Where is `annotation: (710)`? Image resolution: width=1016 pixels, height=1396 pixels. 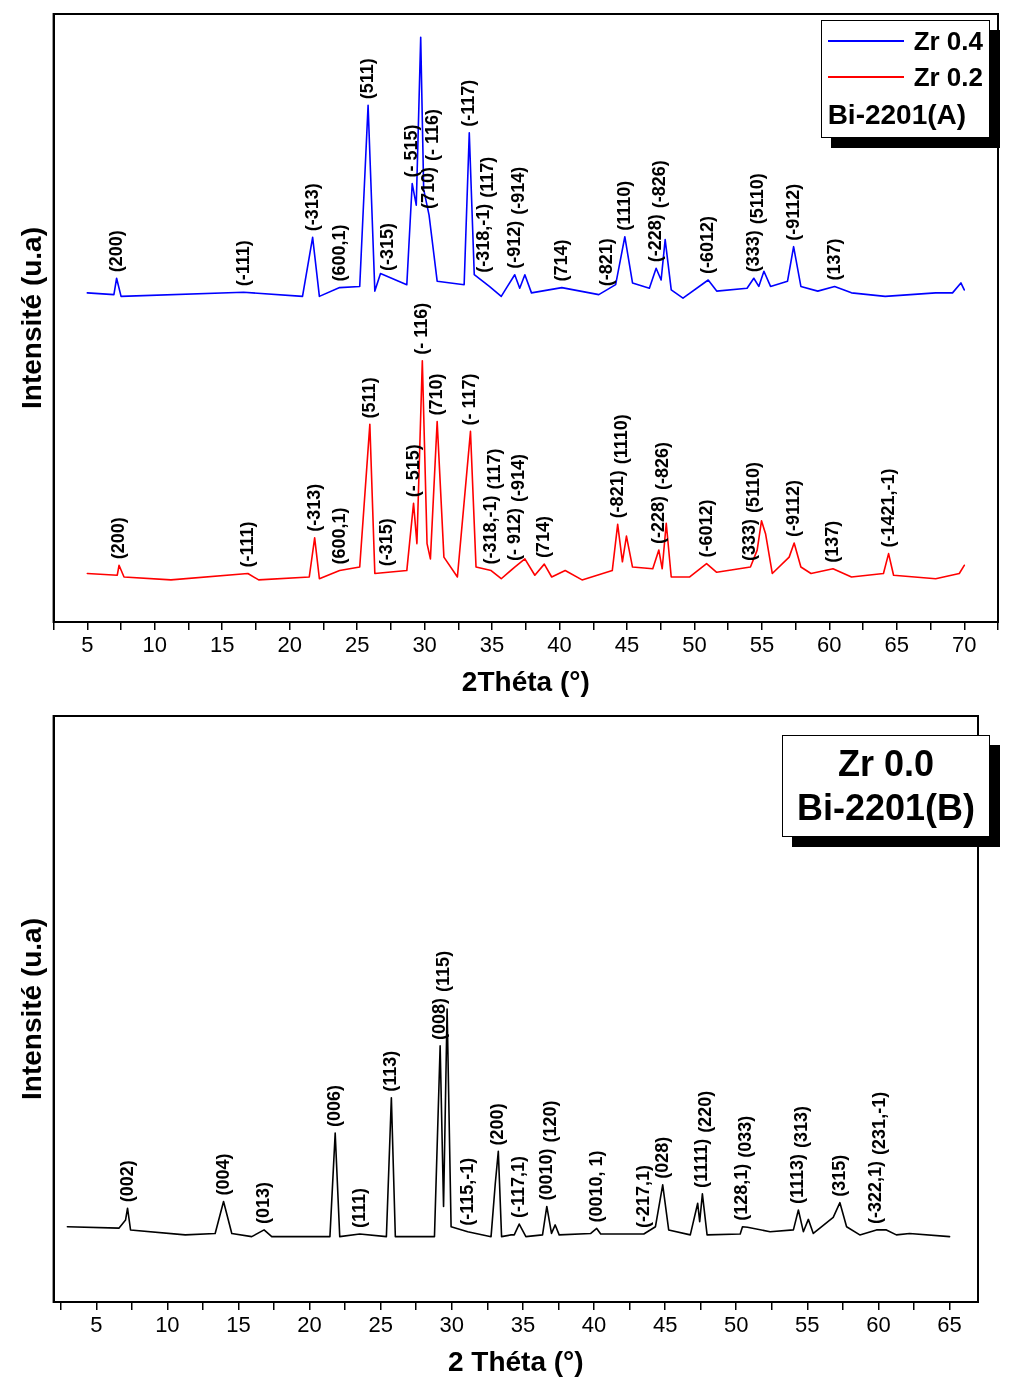 annotation: (710) is located at coordinates (436, 394).